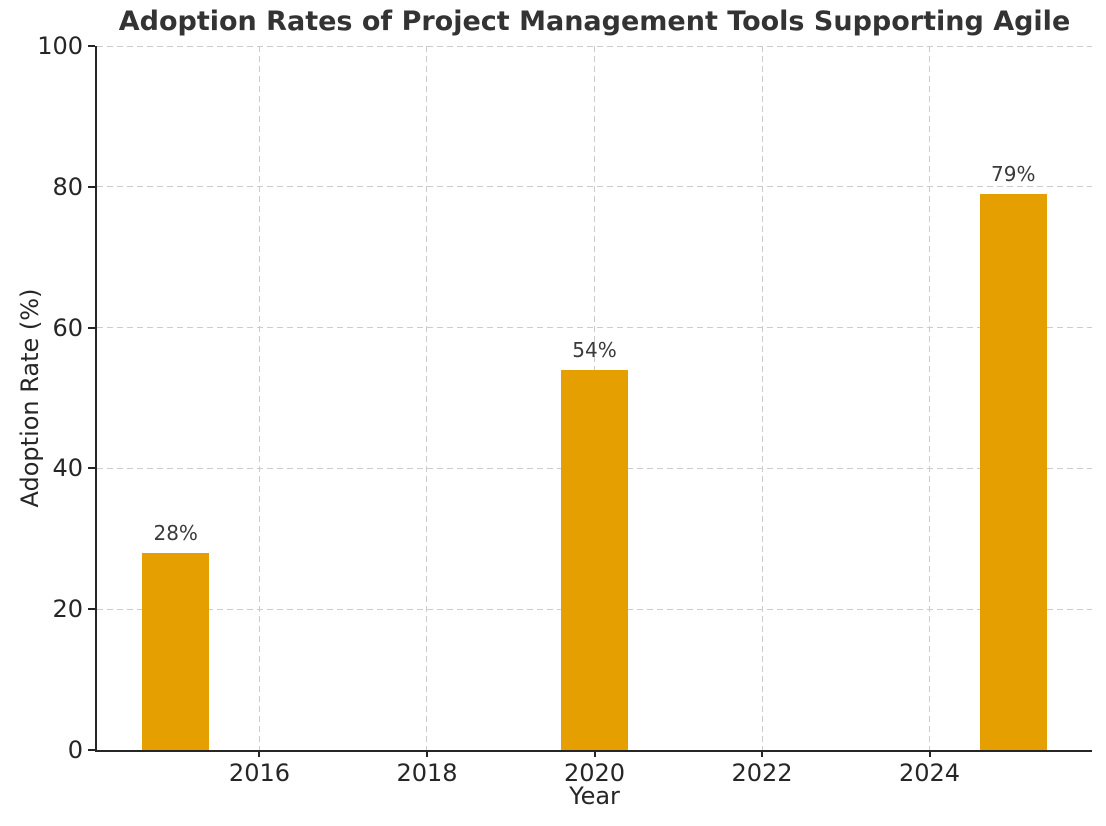 This screenshot has width=1106, height=826. What do you see at coordinates (67, 609) in the screenshot?
I see `y-tick-label: 20` at bounding box center [67, 609].